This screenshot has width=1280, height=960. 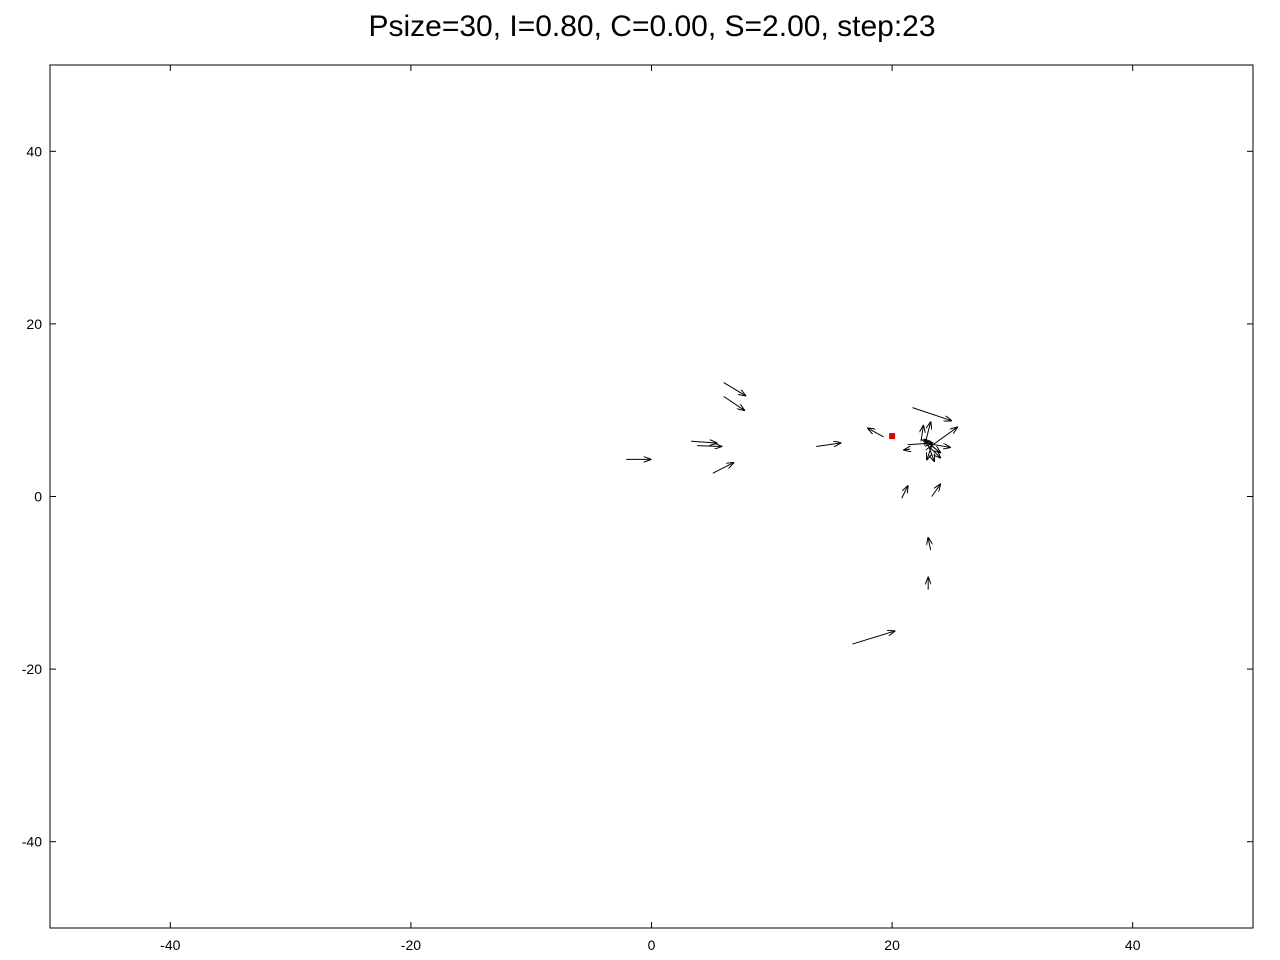 What do you see at coordinates (34, 151) in the screenshot?
I see `y-tick-label: 40` at bounding box center [34, 151].